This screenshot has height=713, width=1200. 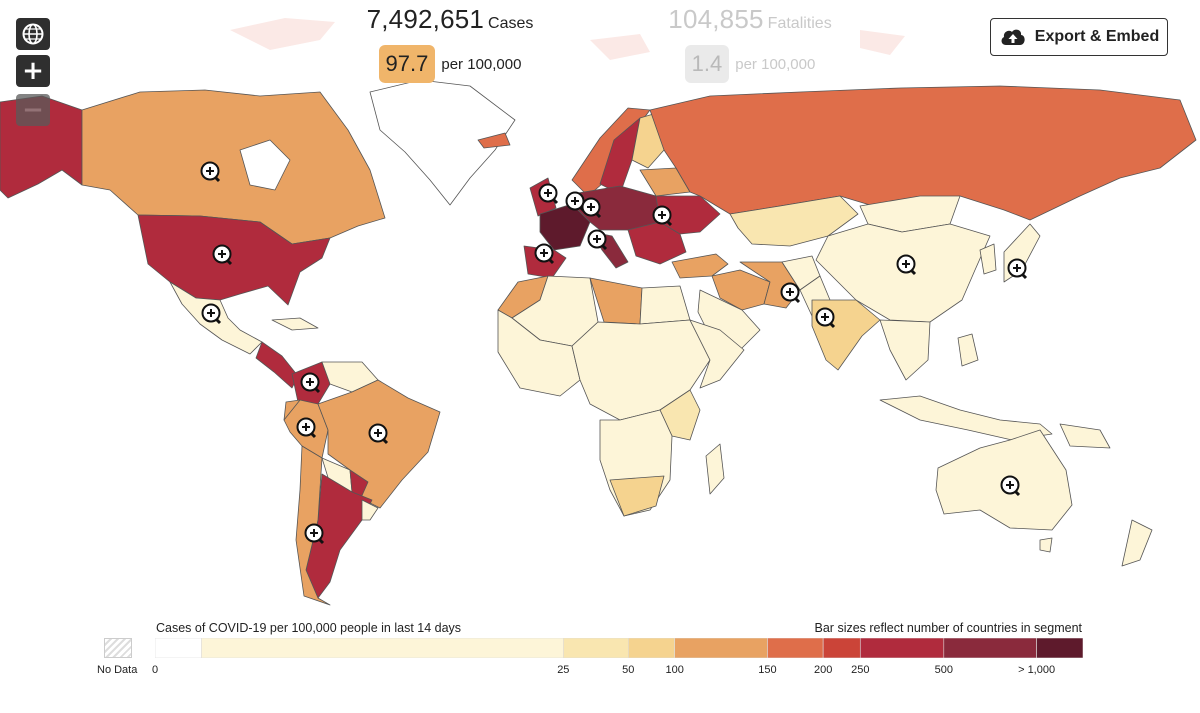 What do you see at coordinates (442, 142) in the screenshot?
I see `country-greenland` at bounding box center [442, 142].